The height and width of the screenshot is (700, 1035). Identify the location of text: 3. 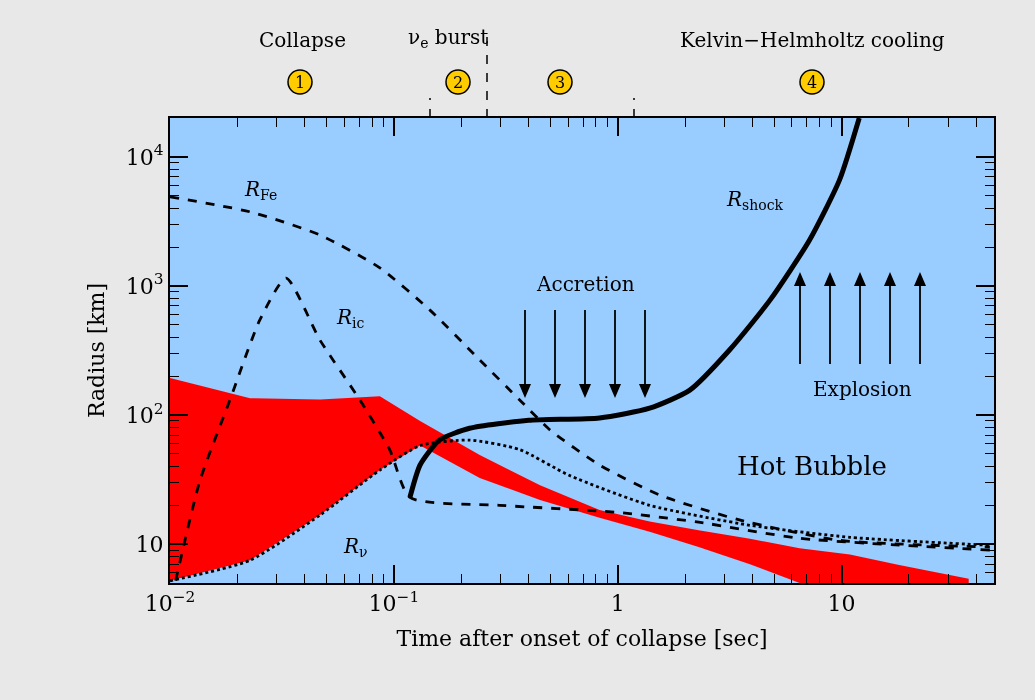
(560, 82).